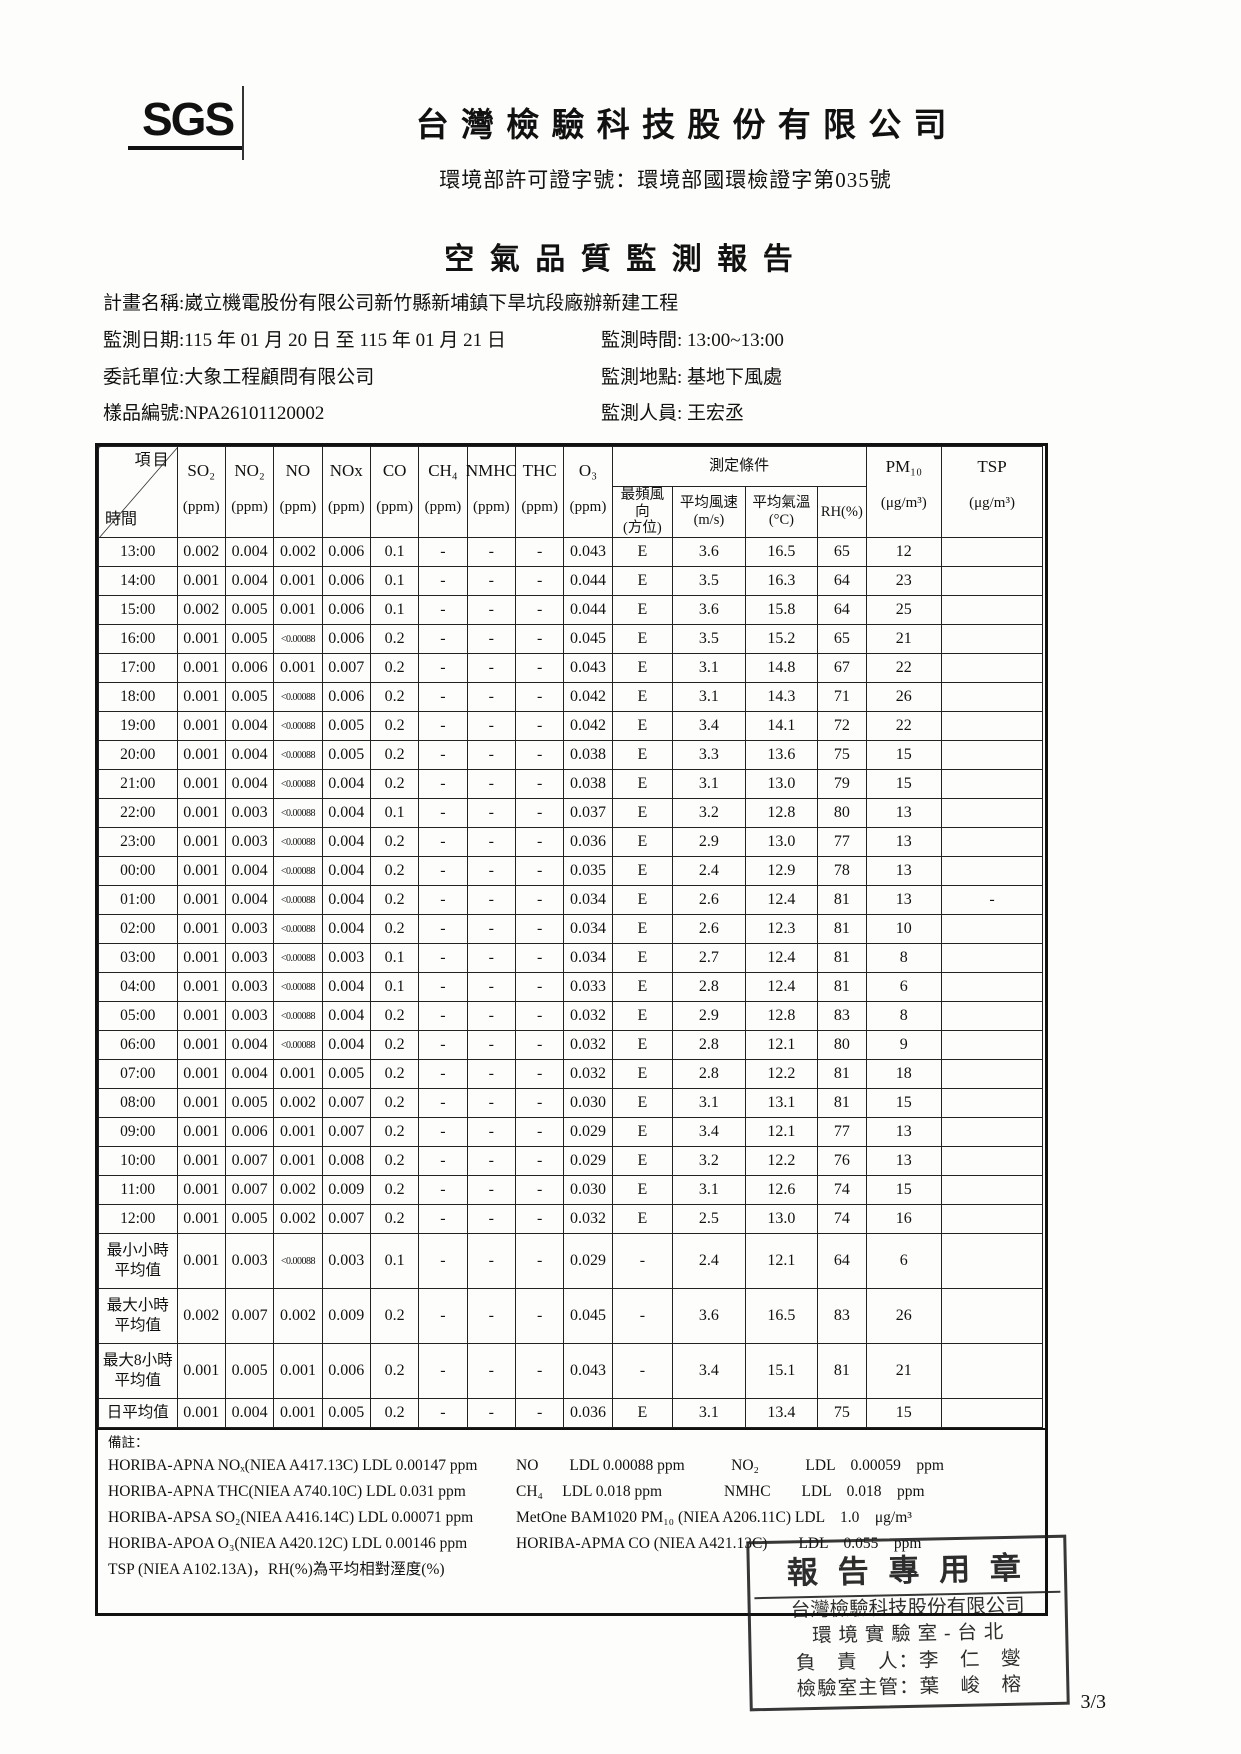 This screenshot has height=1754, width=1241. Describe the element at coordinates (709, 1103) in the screenshot. I see `data-cell: 3.1` at that location.